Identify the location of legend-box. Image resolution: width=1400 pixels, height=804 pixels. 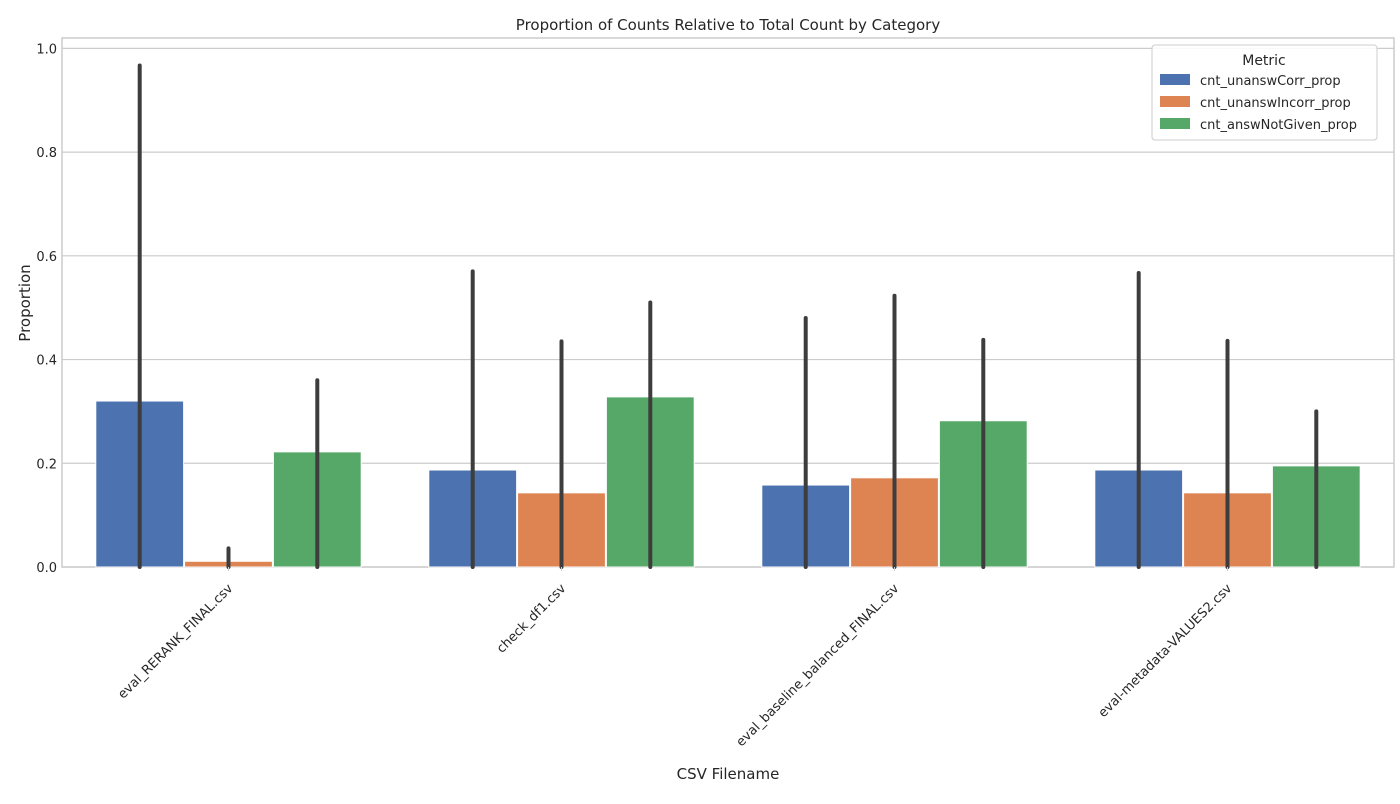
(1264, 92).